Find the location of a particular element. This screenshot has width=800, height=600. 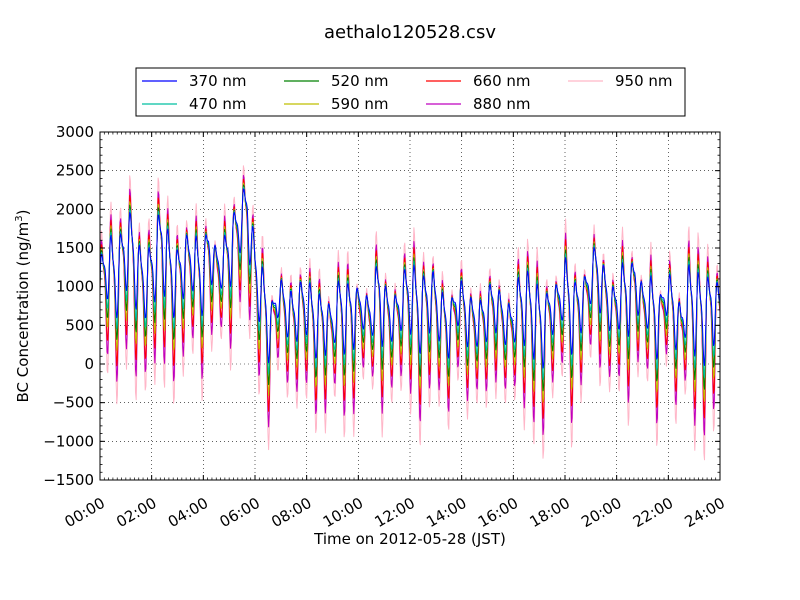

y-tick-label: 2500 is located at coordinates (75, 171).